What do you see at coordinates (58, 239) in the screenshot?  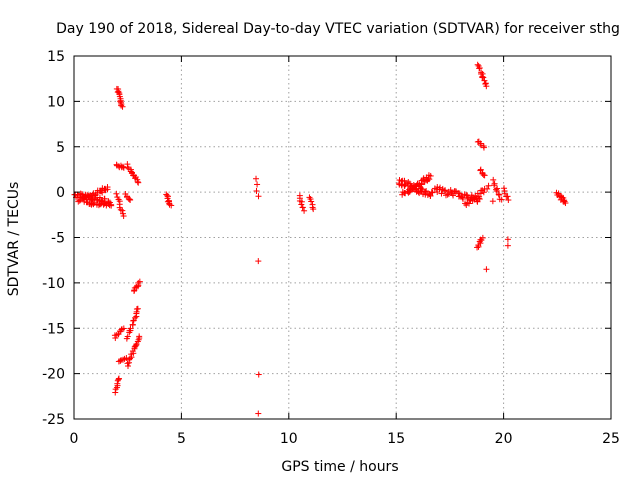 I see `y-tick-label: -5` at bounding box center [58, 239].